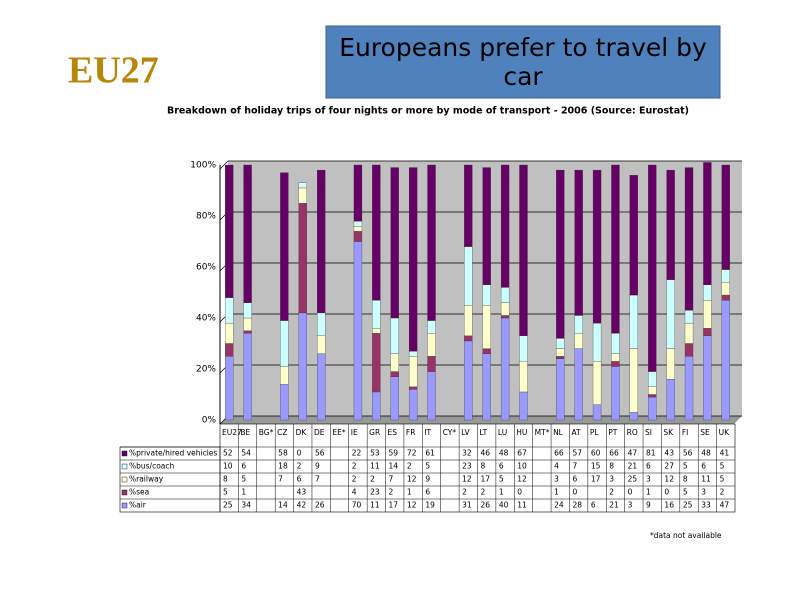 Image resolution: width=800 pixels, height=604 pixels. What do you see at coordinates (283, 466) in the screenshot?
I see `table-value: 18` at bounding box center [283, 466].